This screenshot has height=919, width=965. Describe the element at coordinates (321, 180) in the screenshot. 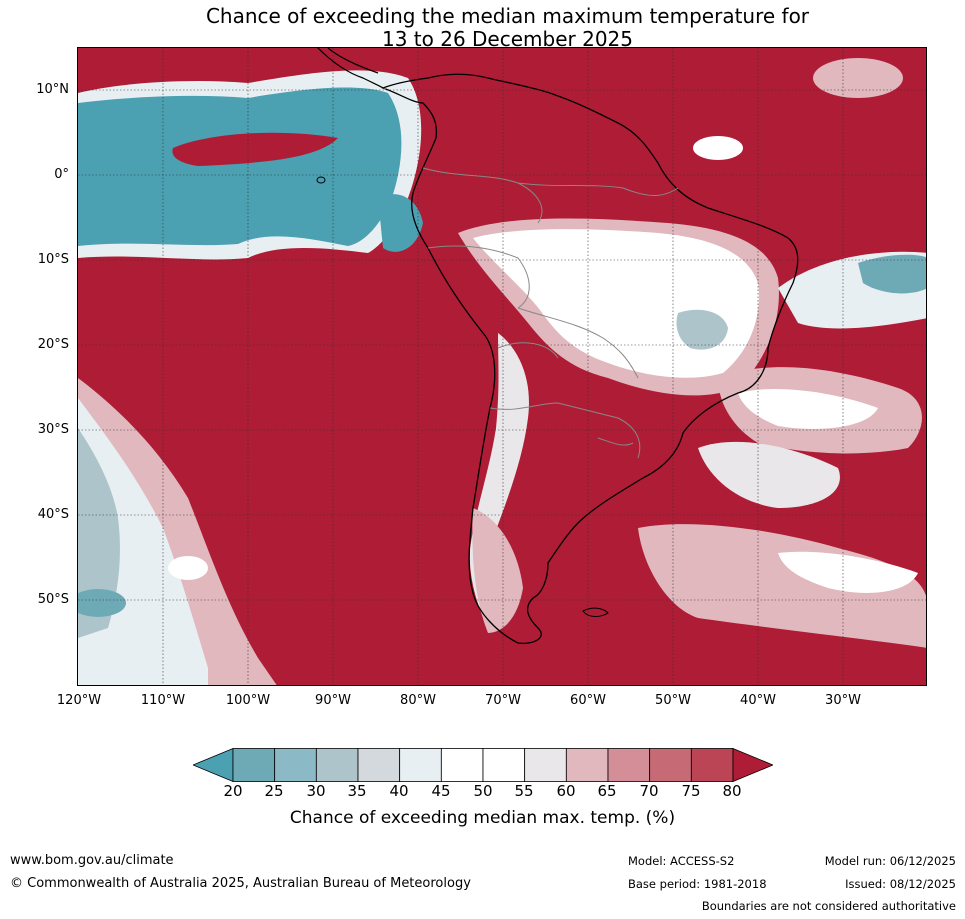

I see `galapagos-islands` at that location.